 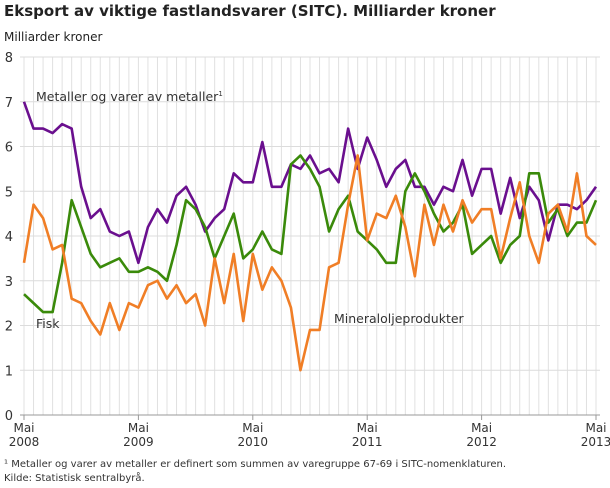 I want to click on x-tick-year: 2010, so click(x=253, y=442).